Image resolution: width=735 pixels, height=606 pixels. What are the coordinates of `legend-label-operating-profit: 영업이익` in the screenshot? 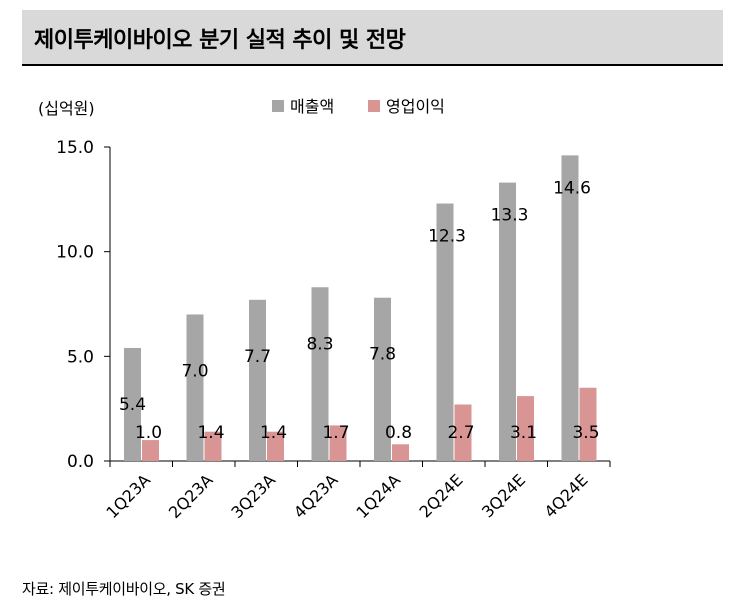 It's located at (415, 106).